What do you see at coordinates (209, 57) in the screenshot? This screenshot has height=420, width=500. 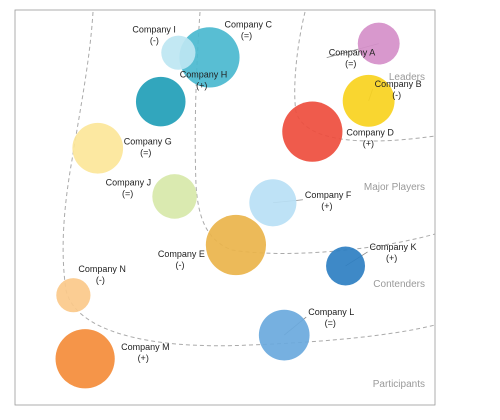 I see `bubble-company-c` at bounding box center [209, 57].